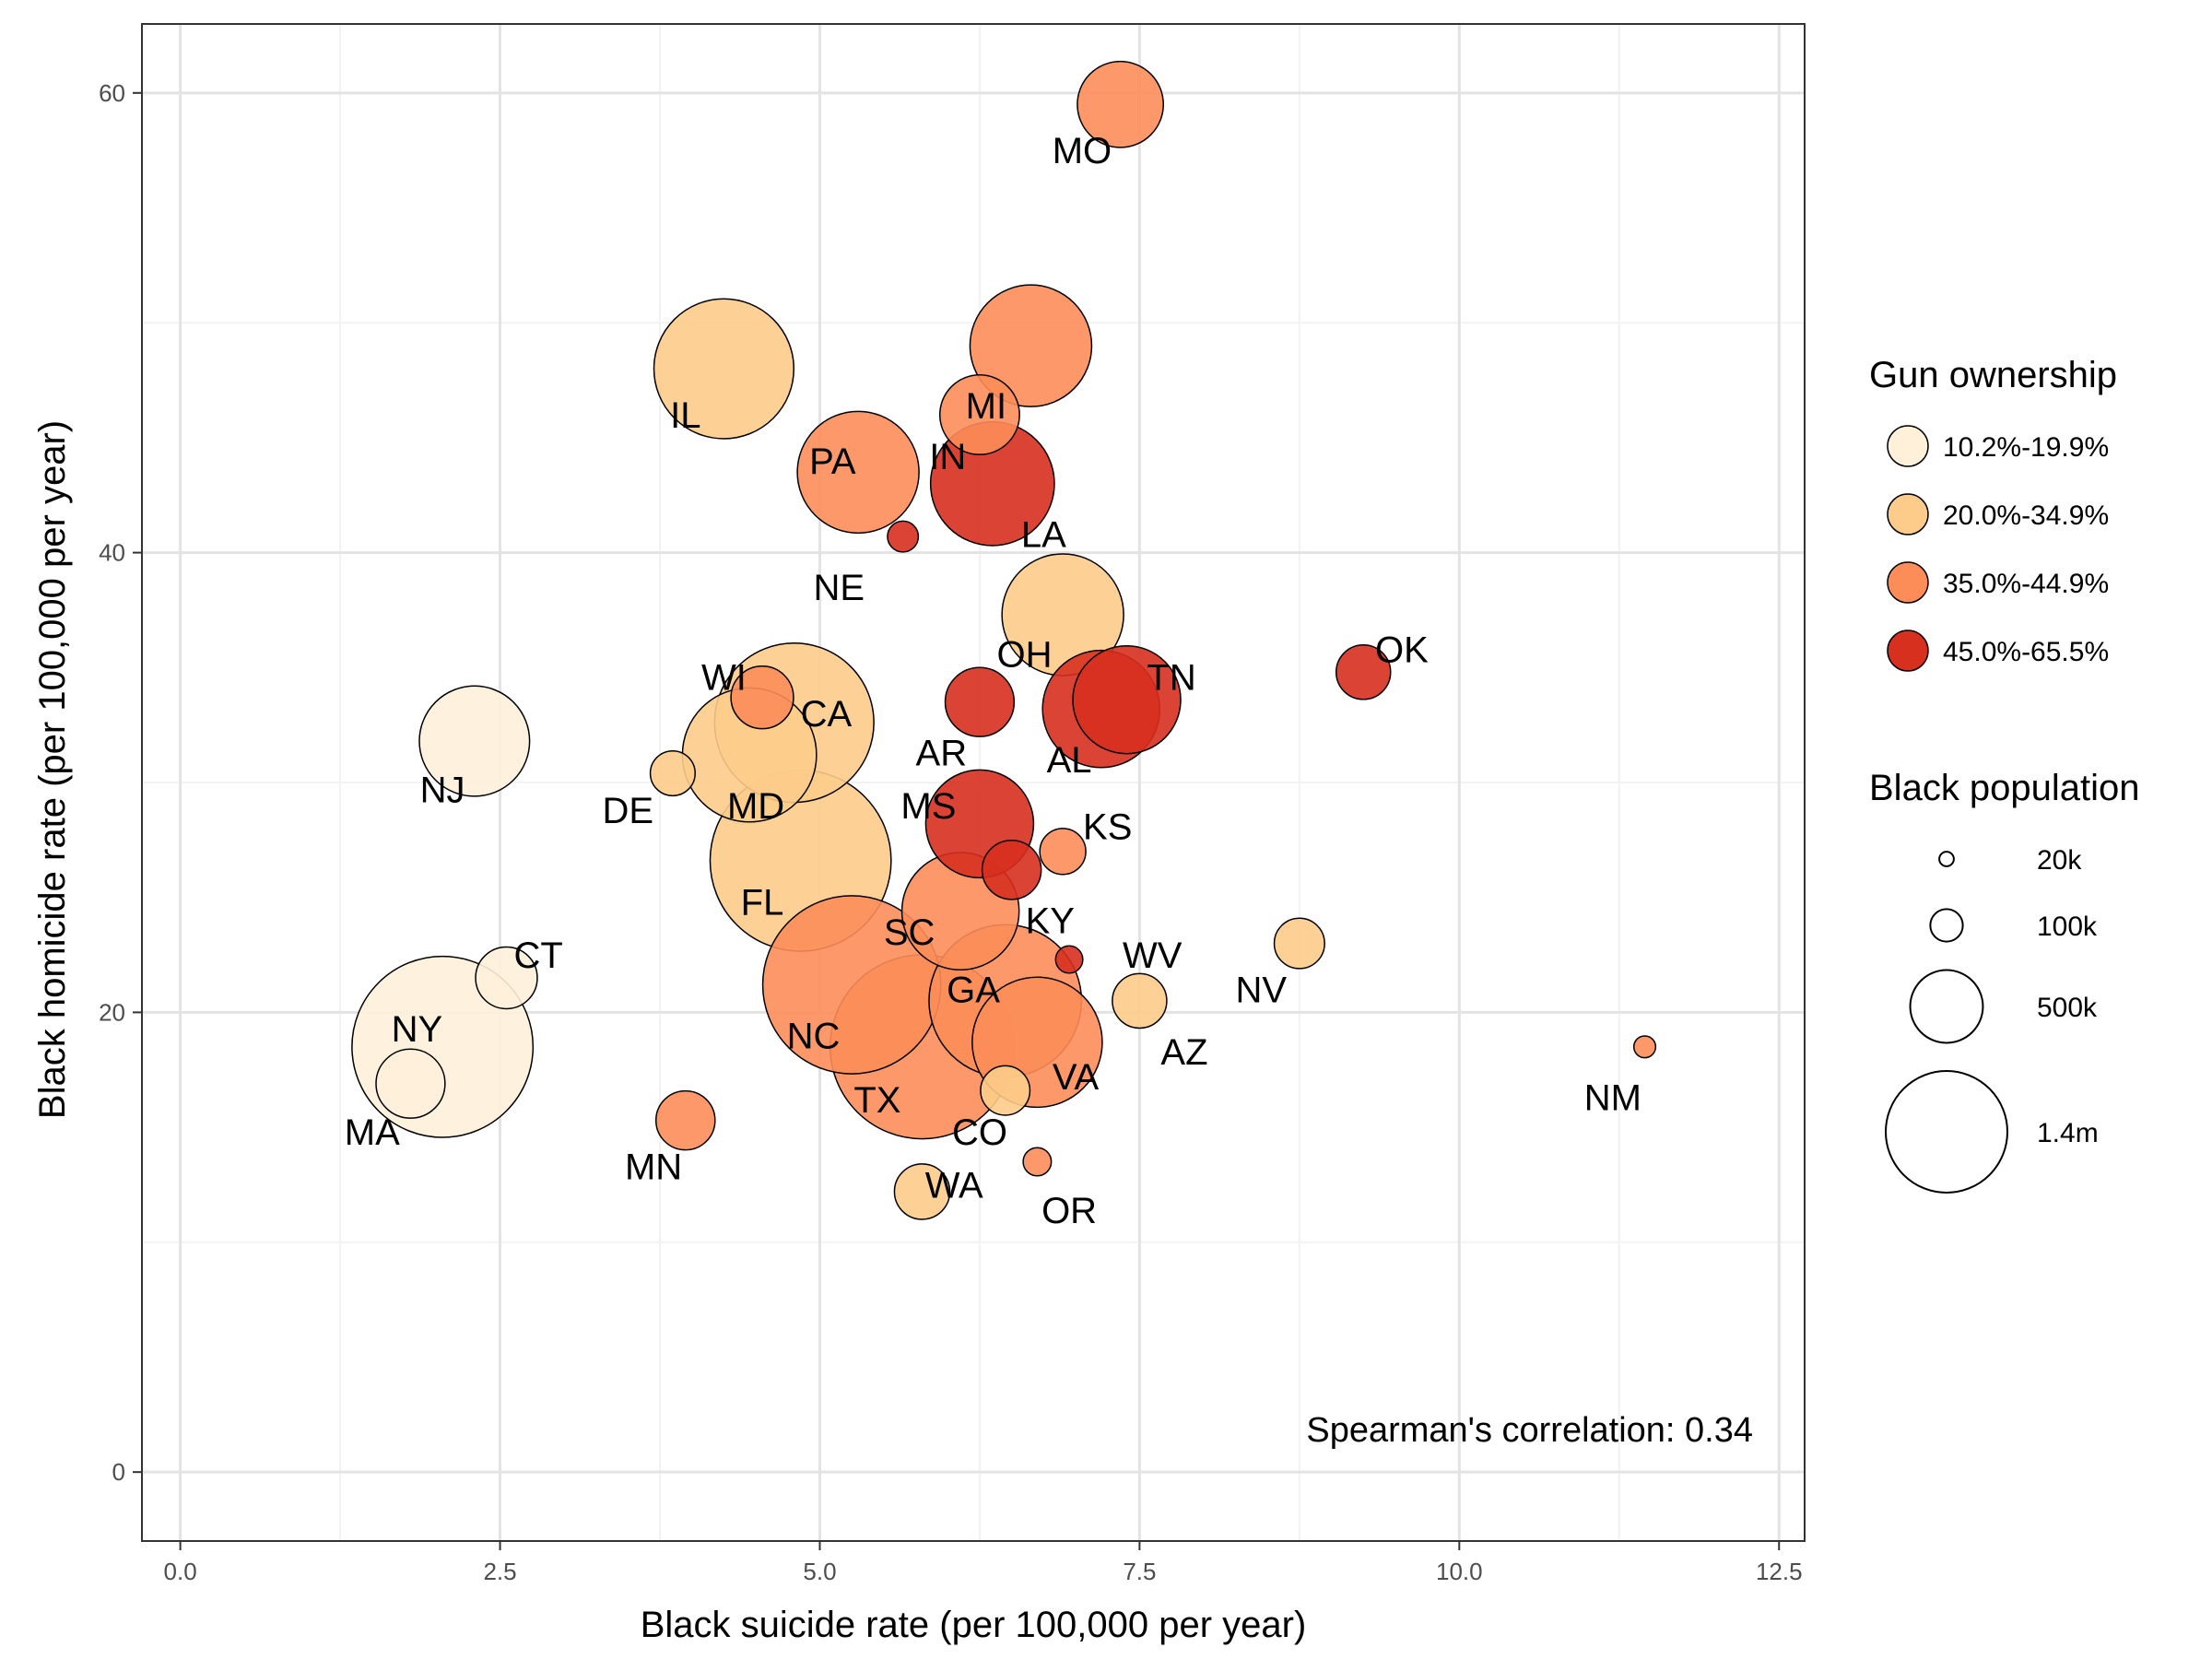 Image resolution: width=2212 pixels, height=1659 pixels. I want to click on point-label-wv: WV, so click(1152, 955).